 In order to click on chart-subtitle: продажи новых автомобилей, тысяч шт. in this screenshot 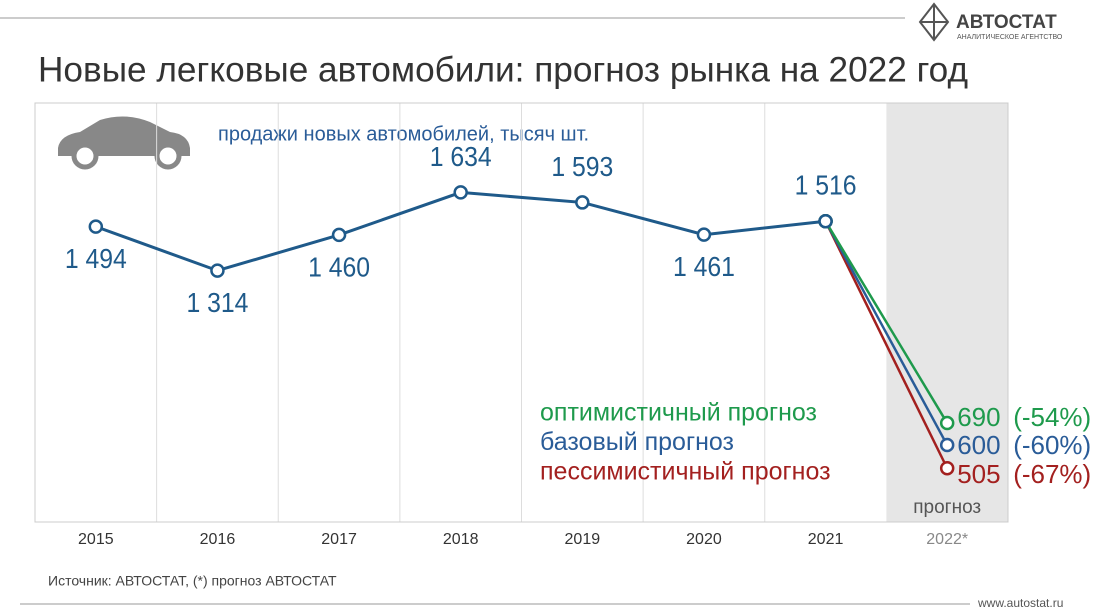, I will do `click(403, 134)`.